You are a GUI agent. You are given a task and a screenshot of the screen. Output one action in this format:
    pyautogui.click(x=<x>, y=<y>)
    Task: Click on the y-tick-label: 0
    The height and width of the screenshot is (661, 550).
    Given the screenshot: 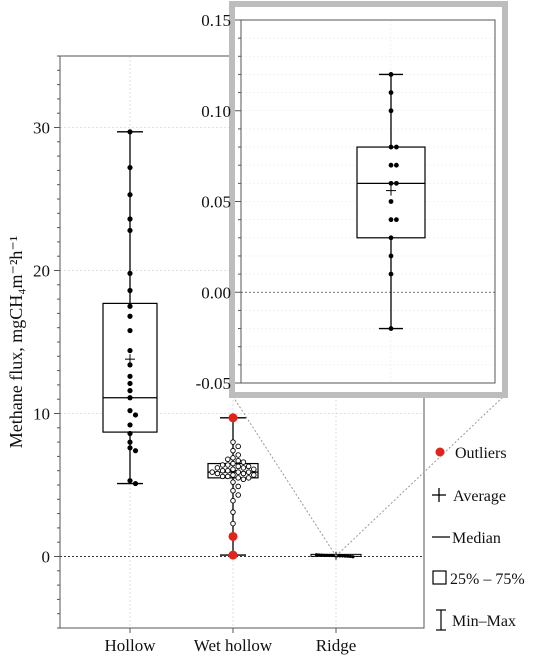 What is the action you would take?
    pyautogui.click(x=46, y=557)
    